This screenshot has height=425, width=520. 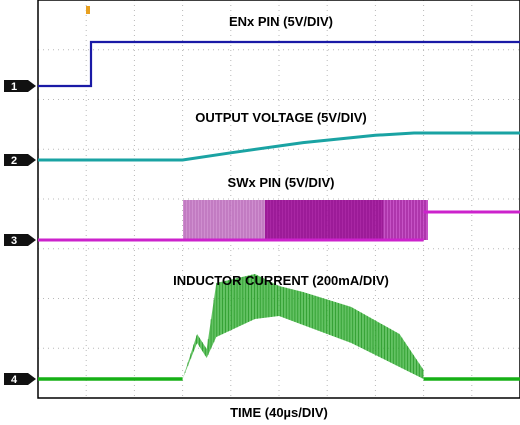 I want to click on swx-switching-band-dark, so click(x=324, y=220).